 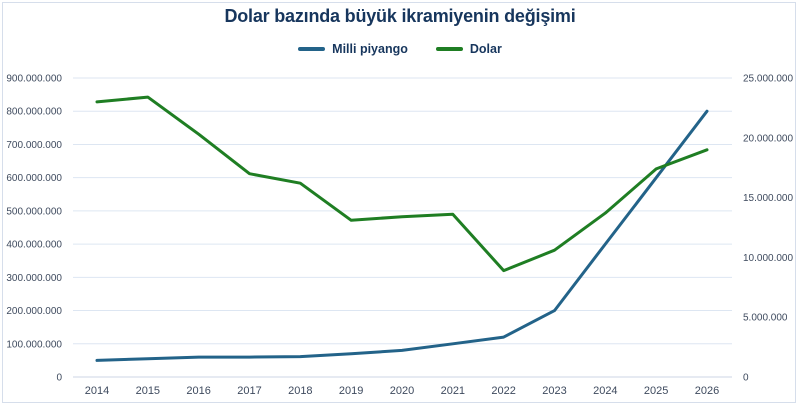 What do you see at coordinates (400, 16) in the screenshot?
I see `chart-title: Dolar bazında büyük ikramiyenin değişimi` at bounding box center [400, 16].